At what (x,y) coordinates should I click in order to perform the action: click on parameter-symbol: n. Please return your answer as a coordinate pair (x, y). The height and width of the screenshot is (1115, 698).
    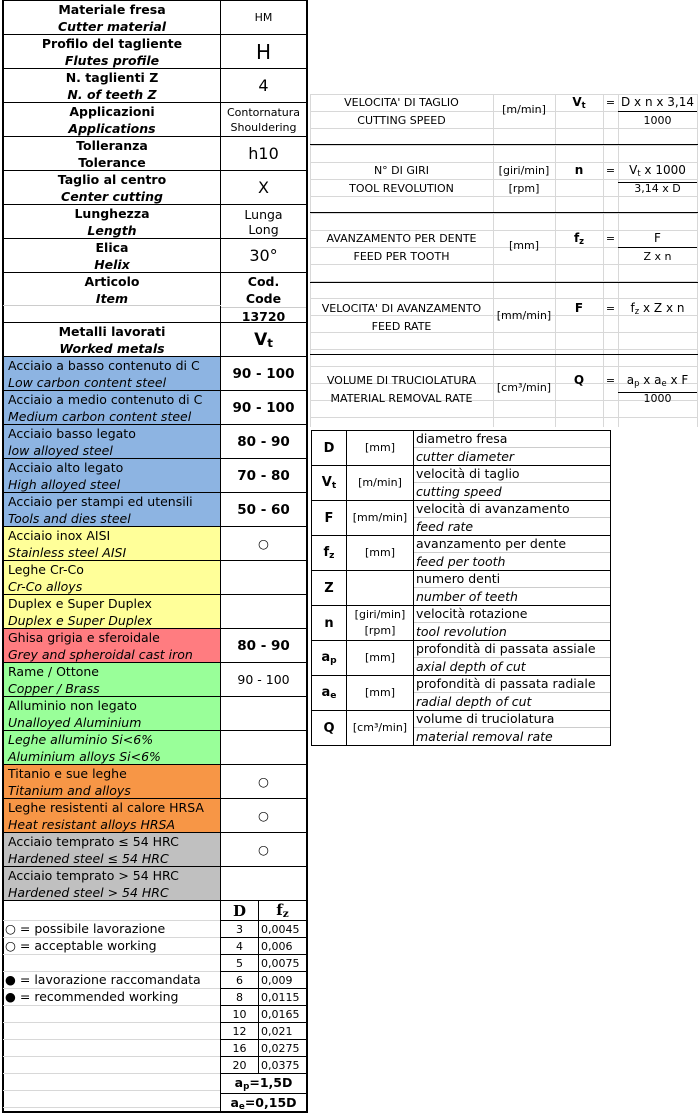
    Looking at the image, I should click on (329, 623).